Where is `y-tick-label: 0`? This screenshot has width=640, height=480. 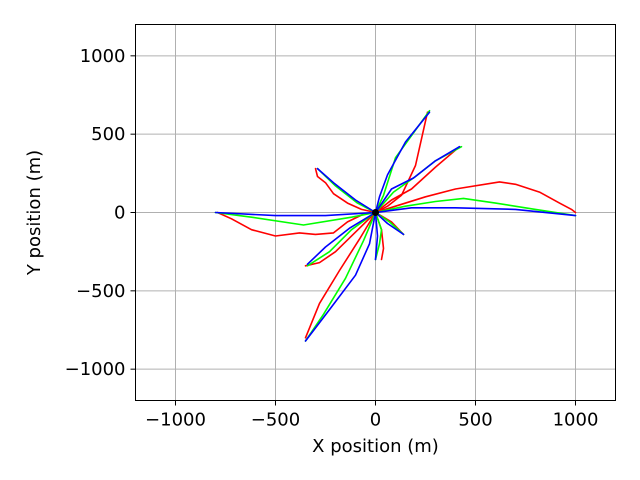 y-tick-label: 0 is located at coordinates (119, 213).